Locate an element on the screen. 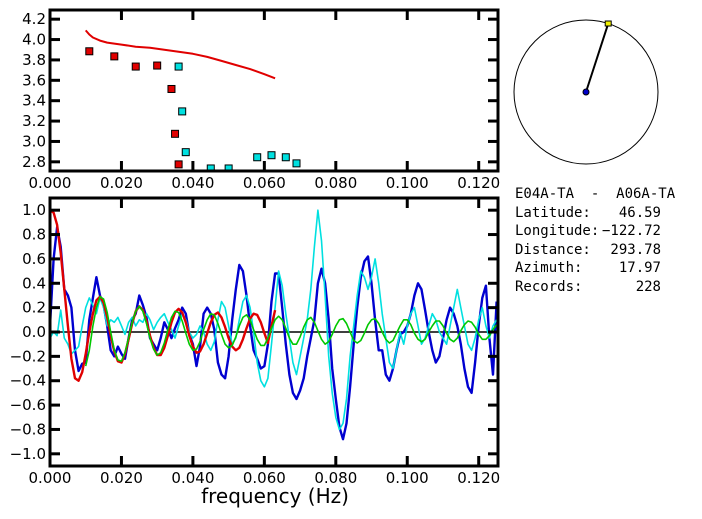 Image resolution: width=702 pixels, height=519 pixels. azimuth-circle is located at coordinates (586, 92).